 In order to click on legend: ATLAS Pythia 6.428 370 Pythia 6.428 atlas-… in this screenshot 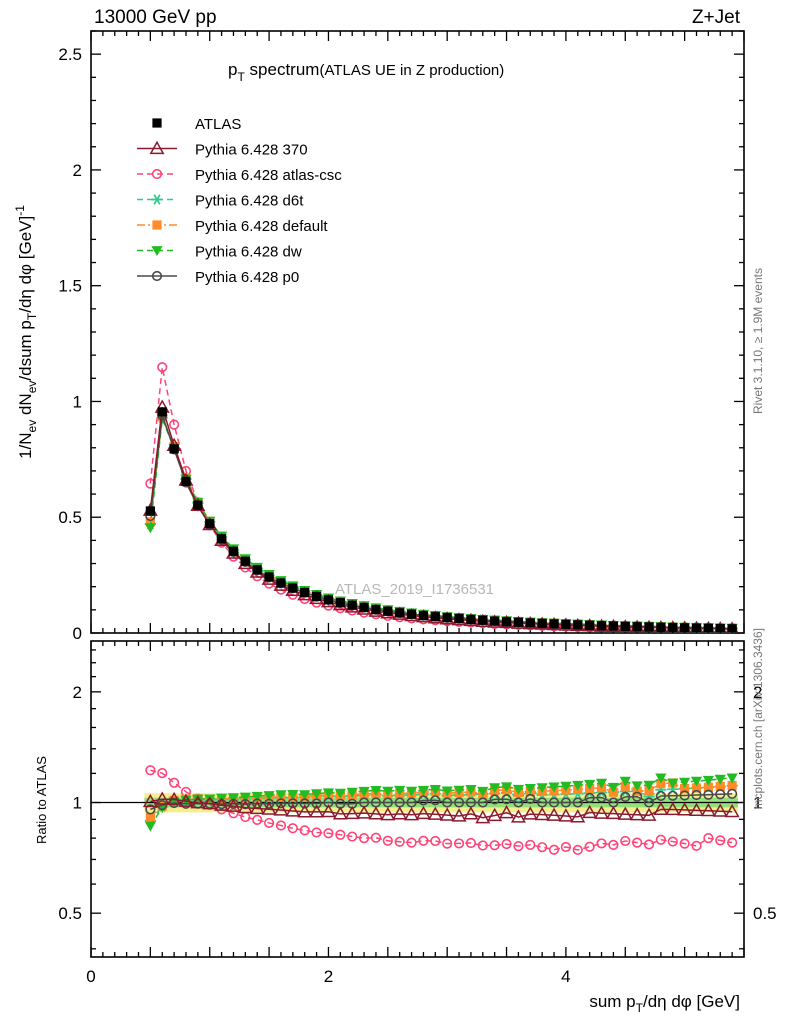, I will do `click(239, 201)`.